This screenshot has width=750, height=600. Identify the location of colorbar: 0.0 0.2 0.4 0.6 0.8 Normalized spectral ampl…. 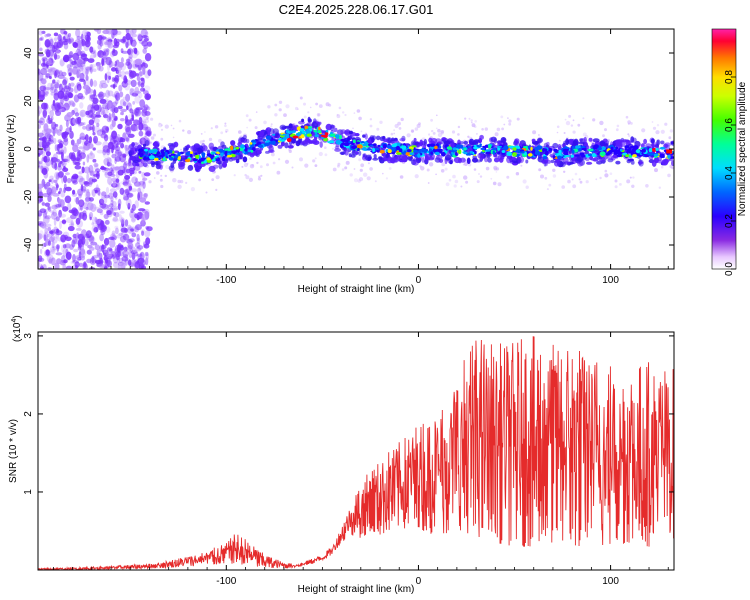
(729, 152).